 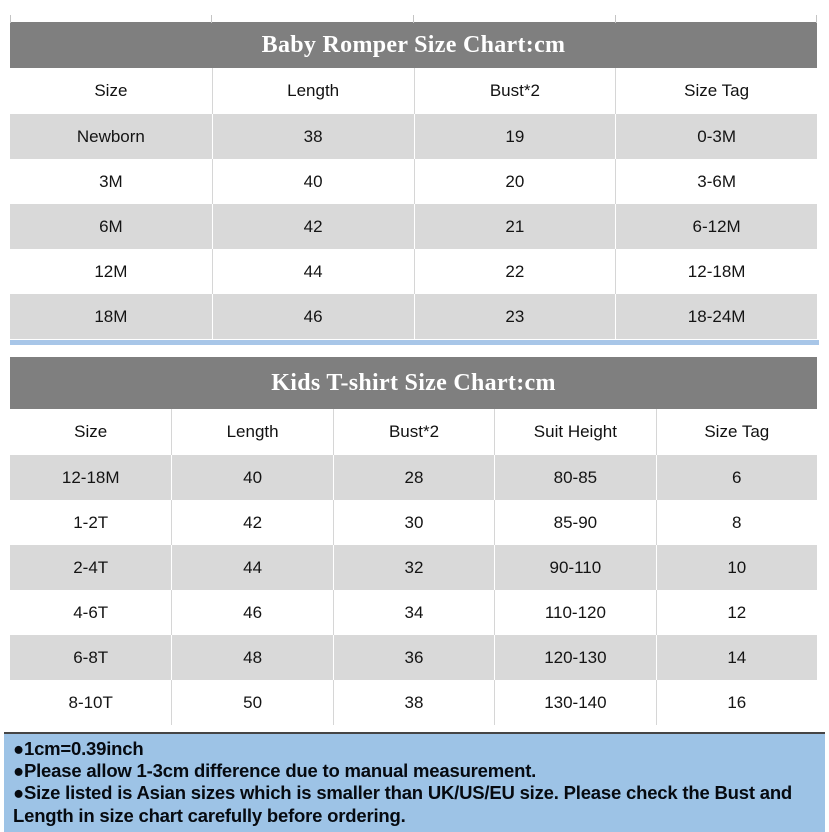 What do you see at coordinates (414, 342) in the screenshot?
I see `blue-separator` at bounding box center [414, 342].